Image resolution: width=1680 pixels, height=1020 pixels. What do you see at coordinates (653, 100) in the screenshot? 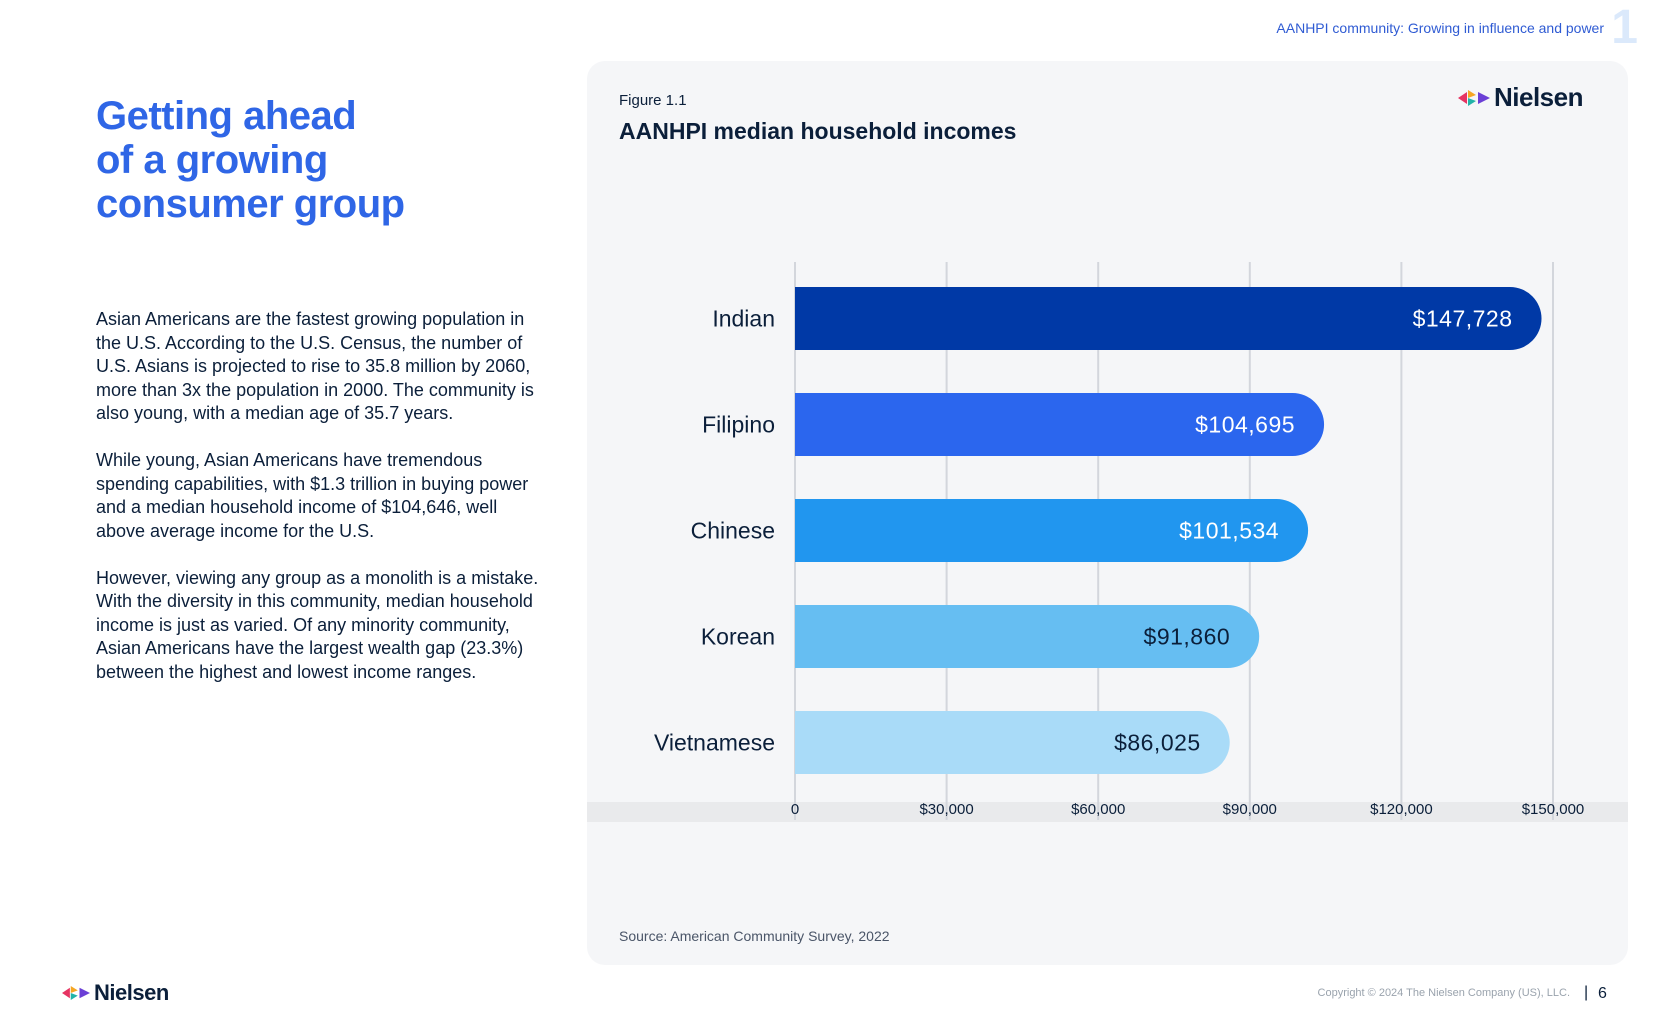
I see `figure-label: Figure 1.1` at bounding box center [653, 100].